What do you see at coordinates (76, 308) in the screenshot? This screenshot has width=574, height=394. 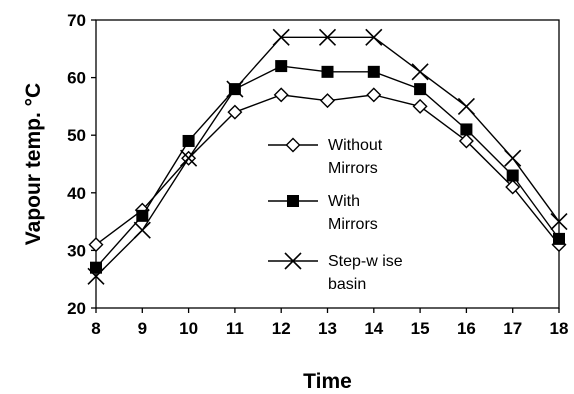 I see `y-tick-label: 20` at bounding box center [76, 308].